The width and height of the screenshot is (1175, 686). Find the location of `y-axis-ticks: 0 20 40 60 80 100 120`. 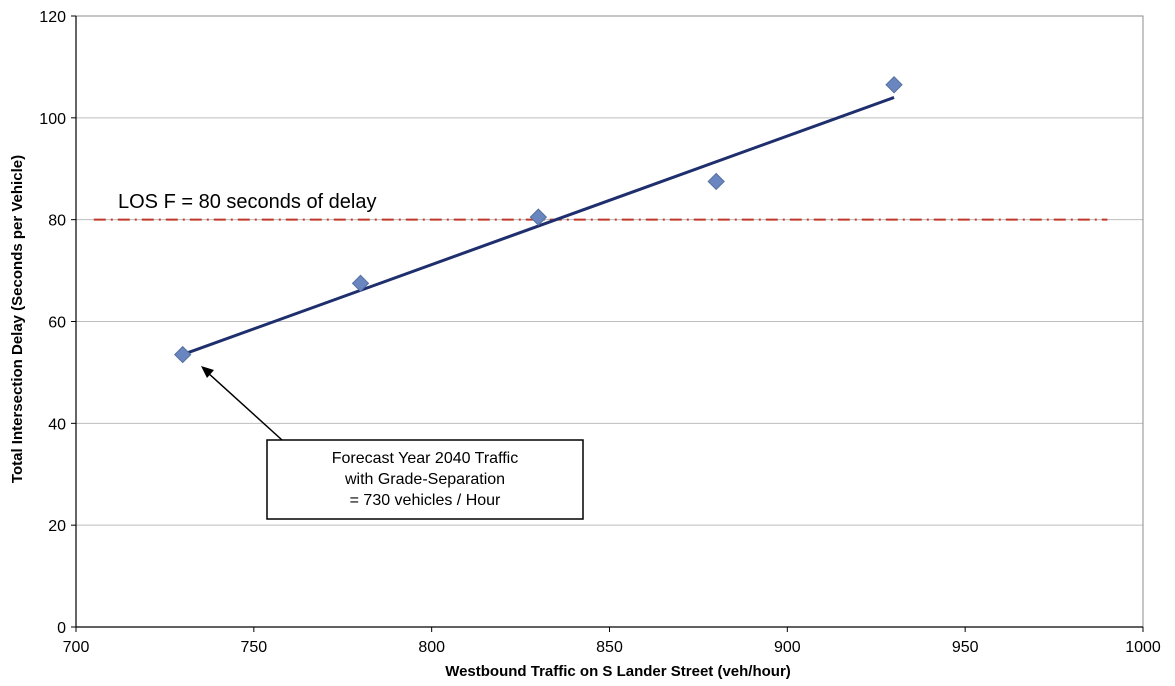

y-axis-ticks: 0 20 40 60 80 100 120 is located at coordinates (57, 323).